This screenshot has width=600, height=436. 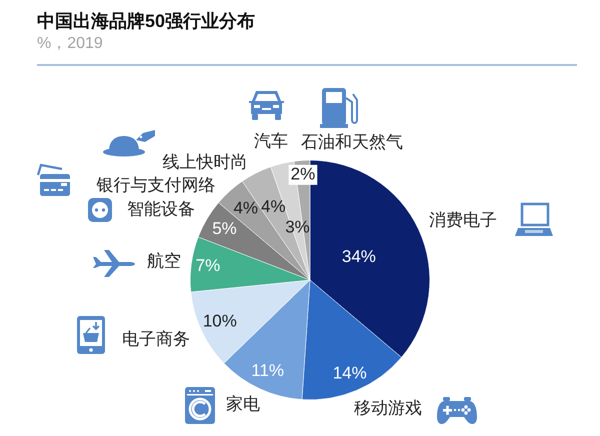 I want to click on slice-label: 消费电子, so click(x=463, y=220).